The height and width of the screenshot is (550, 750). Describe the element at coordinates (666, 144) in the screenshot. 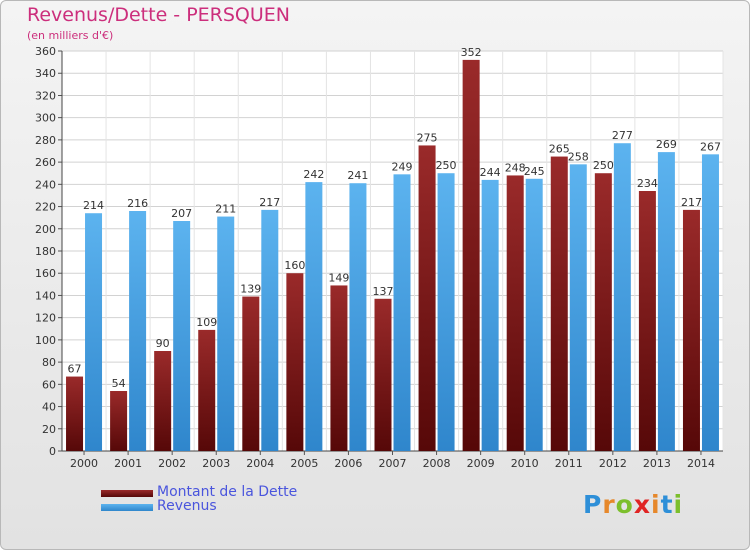

I see `data-label-revenus: 269` at that location.